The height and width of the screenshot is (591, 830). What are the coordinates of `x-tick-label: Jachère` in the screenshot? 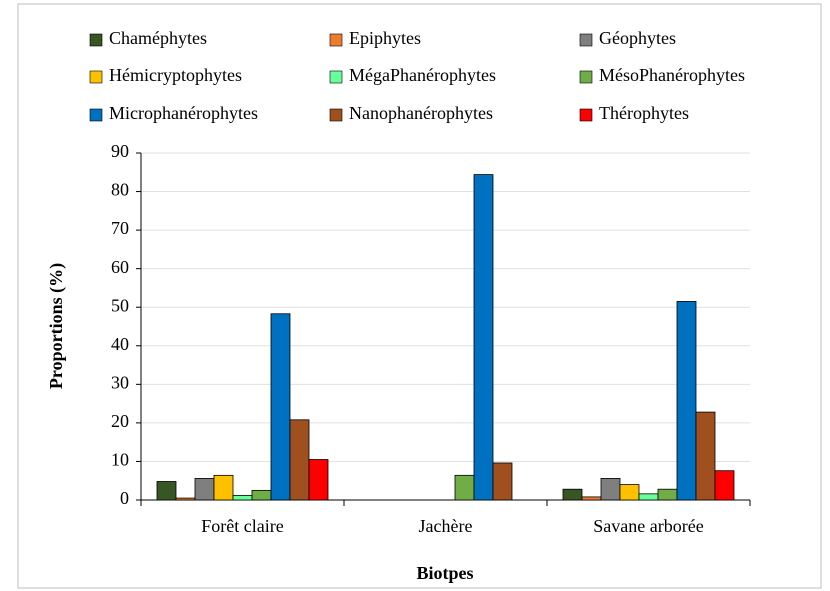 It's located at (446, 526).